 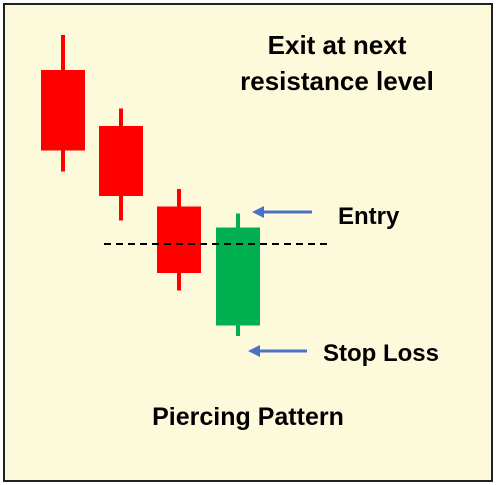 What do you see at coordinates (337, 81) in the screenshot?
I see `title-line-2: resistance level` at bounding box center [337, 81].